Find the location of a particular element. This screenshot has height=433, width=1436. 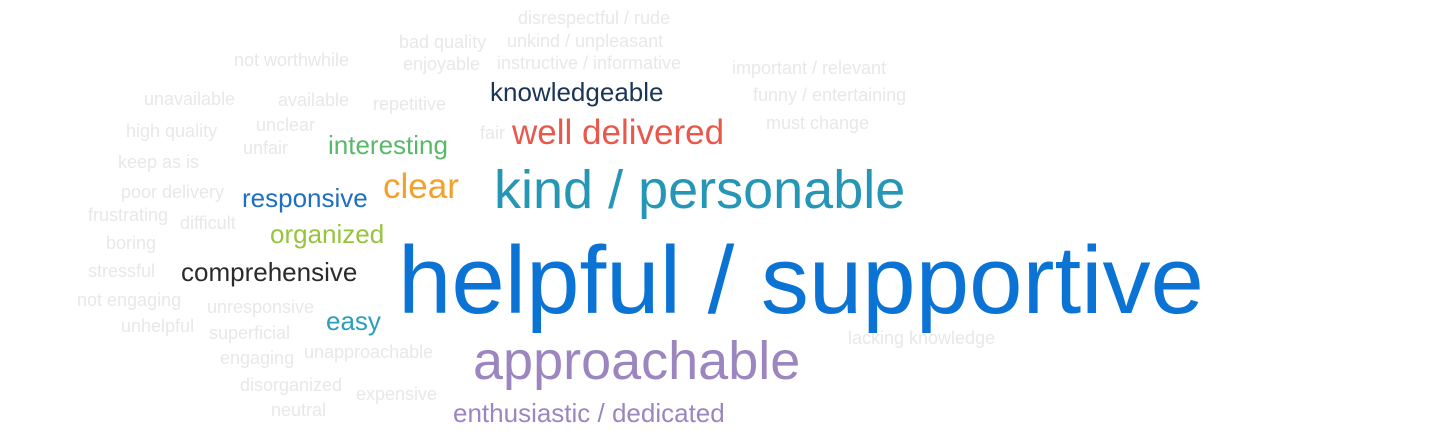

word-unfair: unfair is located at coordinates (266, 148).